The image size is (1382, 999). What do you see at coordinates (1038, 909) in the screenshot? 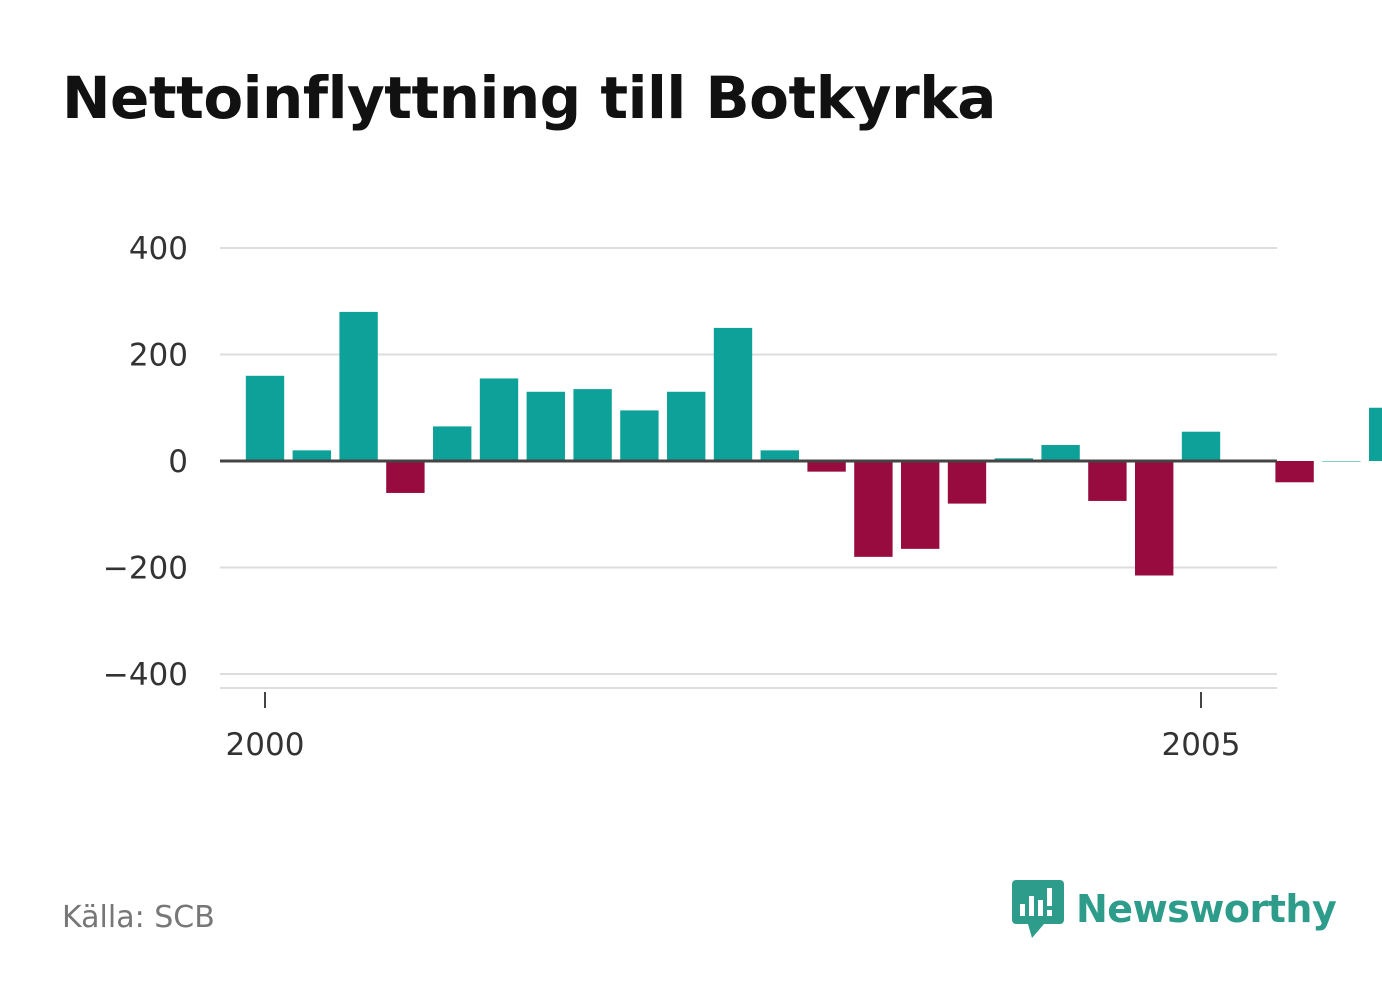
I see `newsworthy-logo-icon` at bounding box center [1038, 909].